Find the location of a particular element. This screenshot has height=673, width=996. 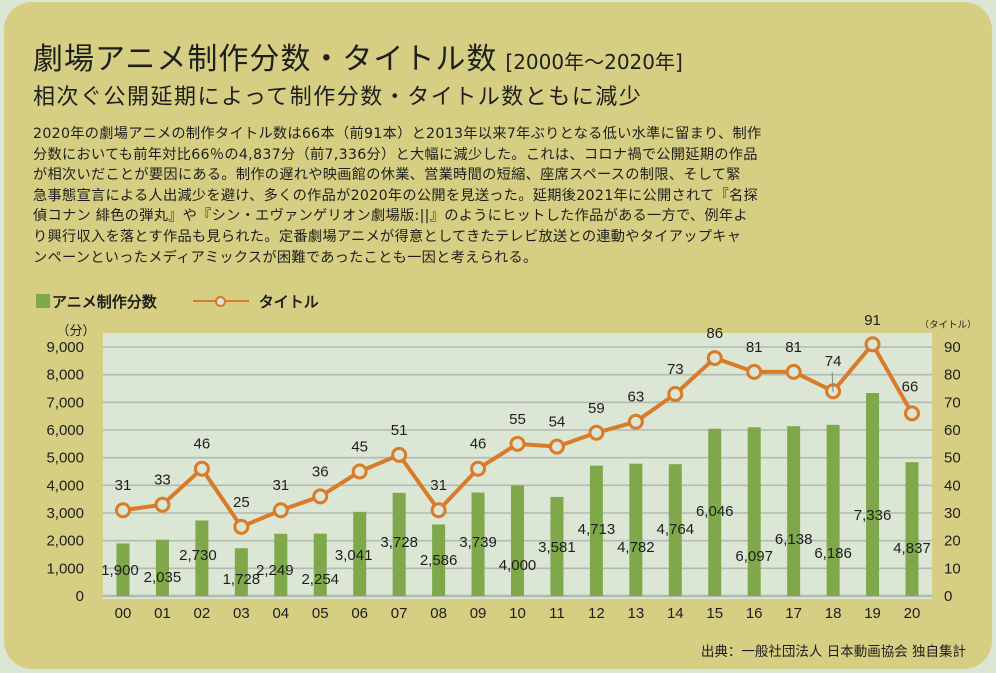

x-tick-label: 13 is located at coordinates (636, 613).